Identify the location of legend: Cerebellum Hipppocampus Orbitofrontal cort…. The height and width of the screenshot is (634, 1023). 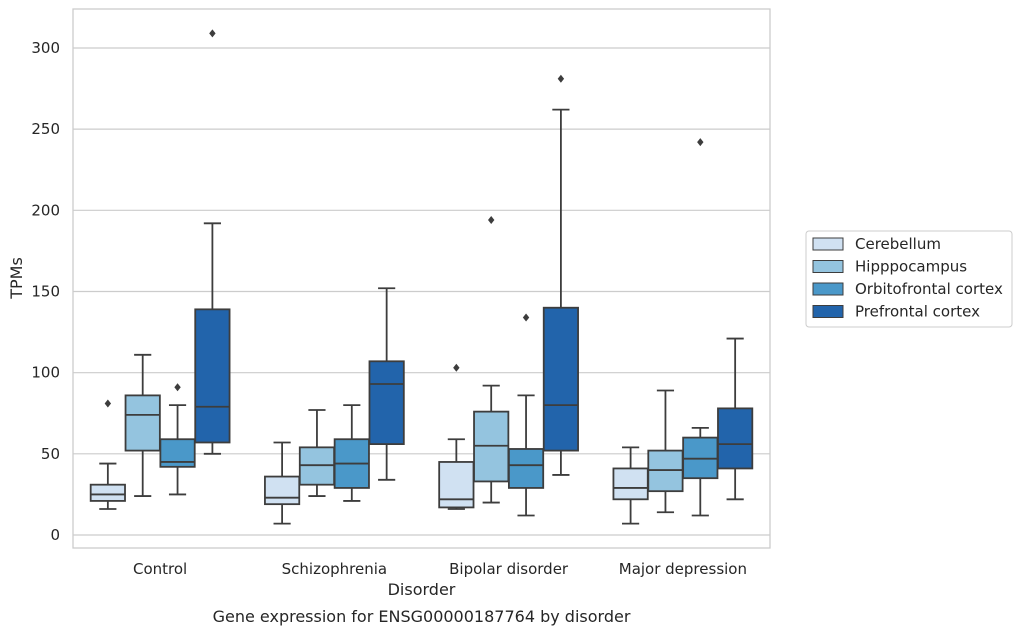
(909, 279).